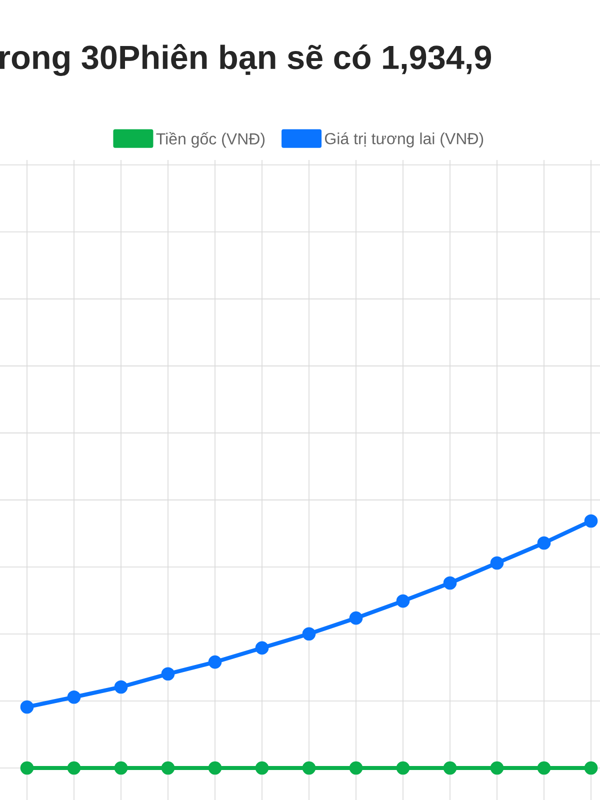  I want to click on legend-label: Tiền gốc (VNĐ), so click(210, 140).